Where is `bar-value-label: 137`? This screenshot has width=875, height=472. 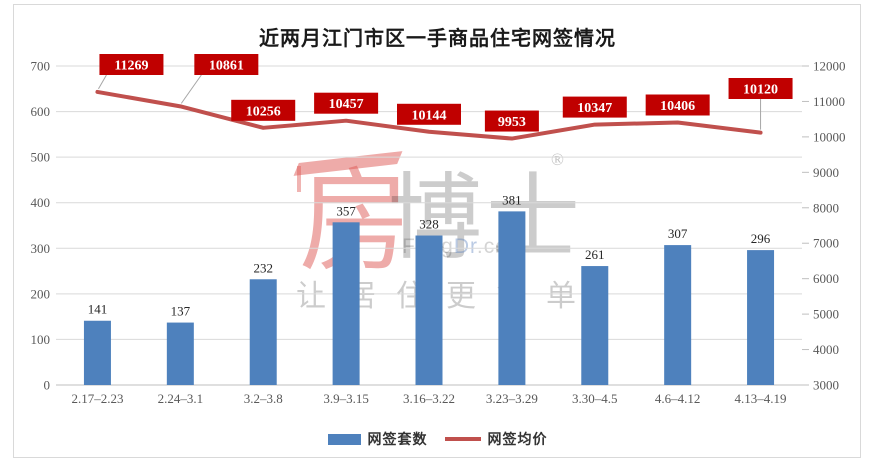
bar-value-label: 137 is located at coordinates (181, 311).